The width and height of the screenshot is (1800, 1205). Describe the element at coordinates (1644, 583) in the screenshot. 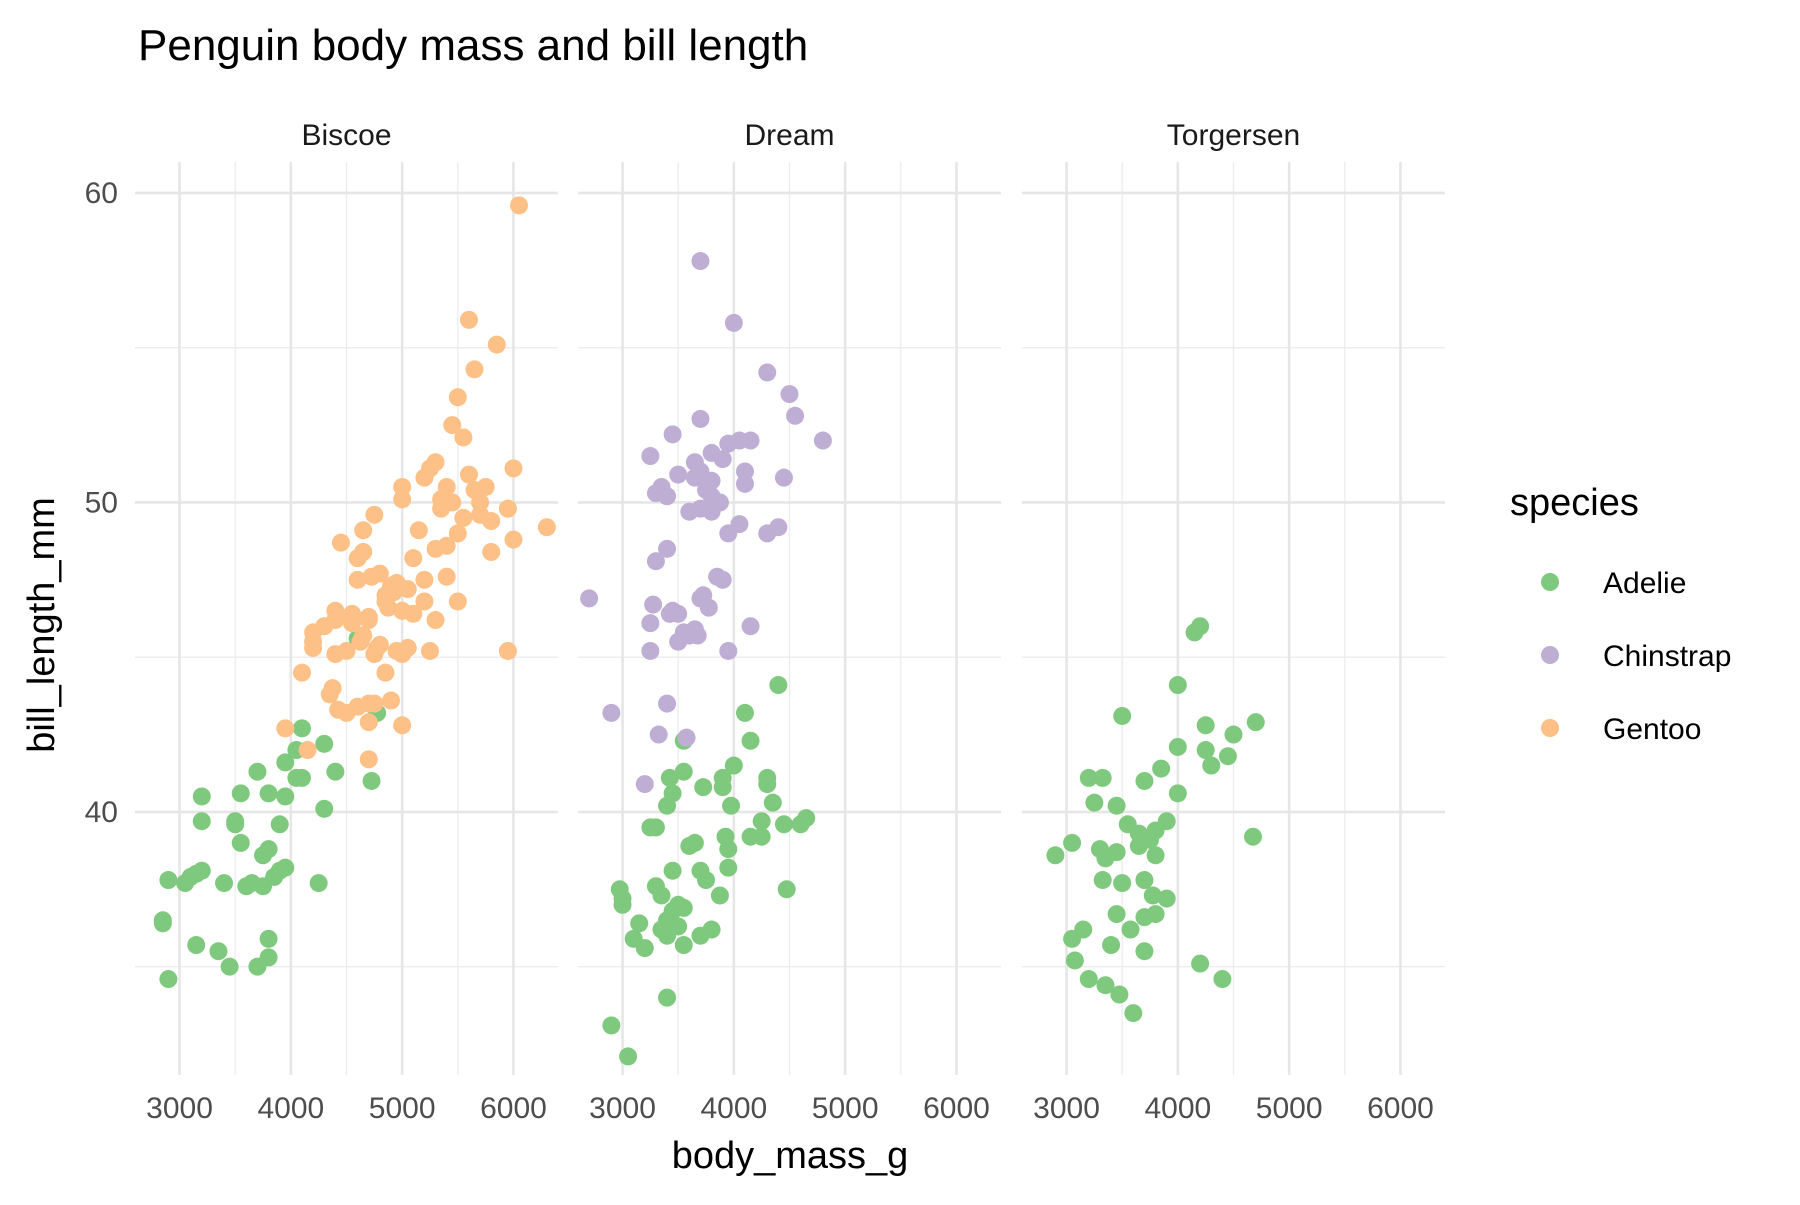

I see `legend-label: Adelie` at that location.